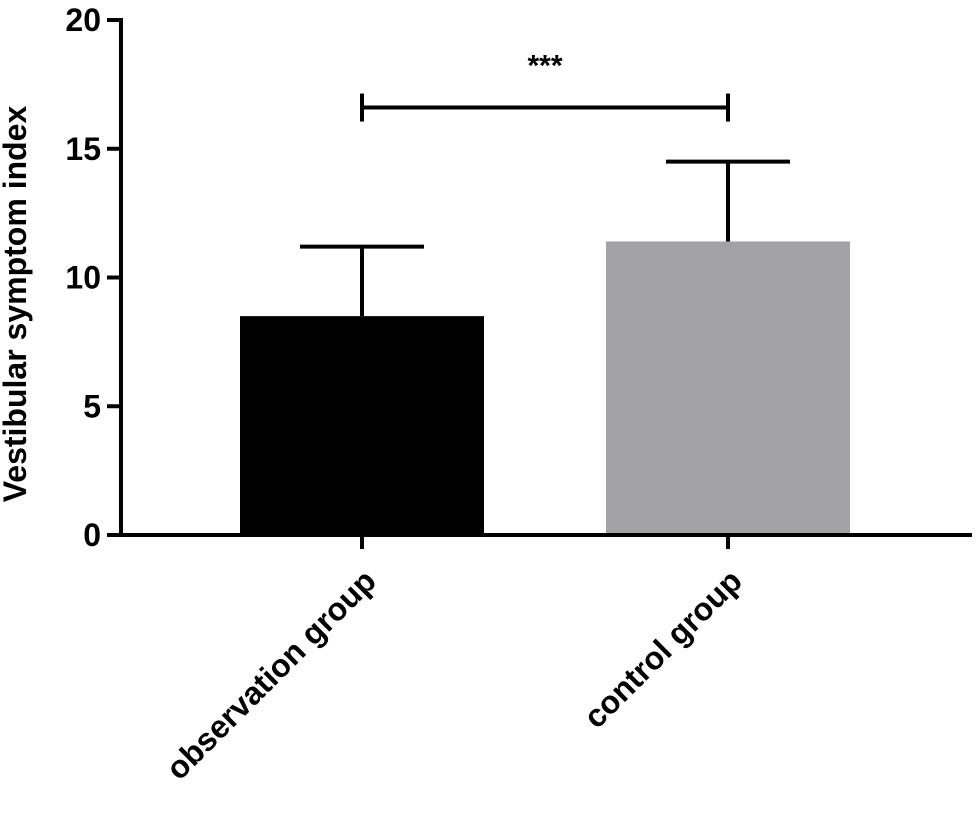 The height and width of the screenshot is (825, 977). Describe the element at coordinates (16, 304) in the screenshot. I see `y-axis-label: Vestibular symptom index` at that location.